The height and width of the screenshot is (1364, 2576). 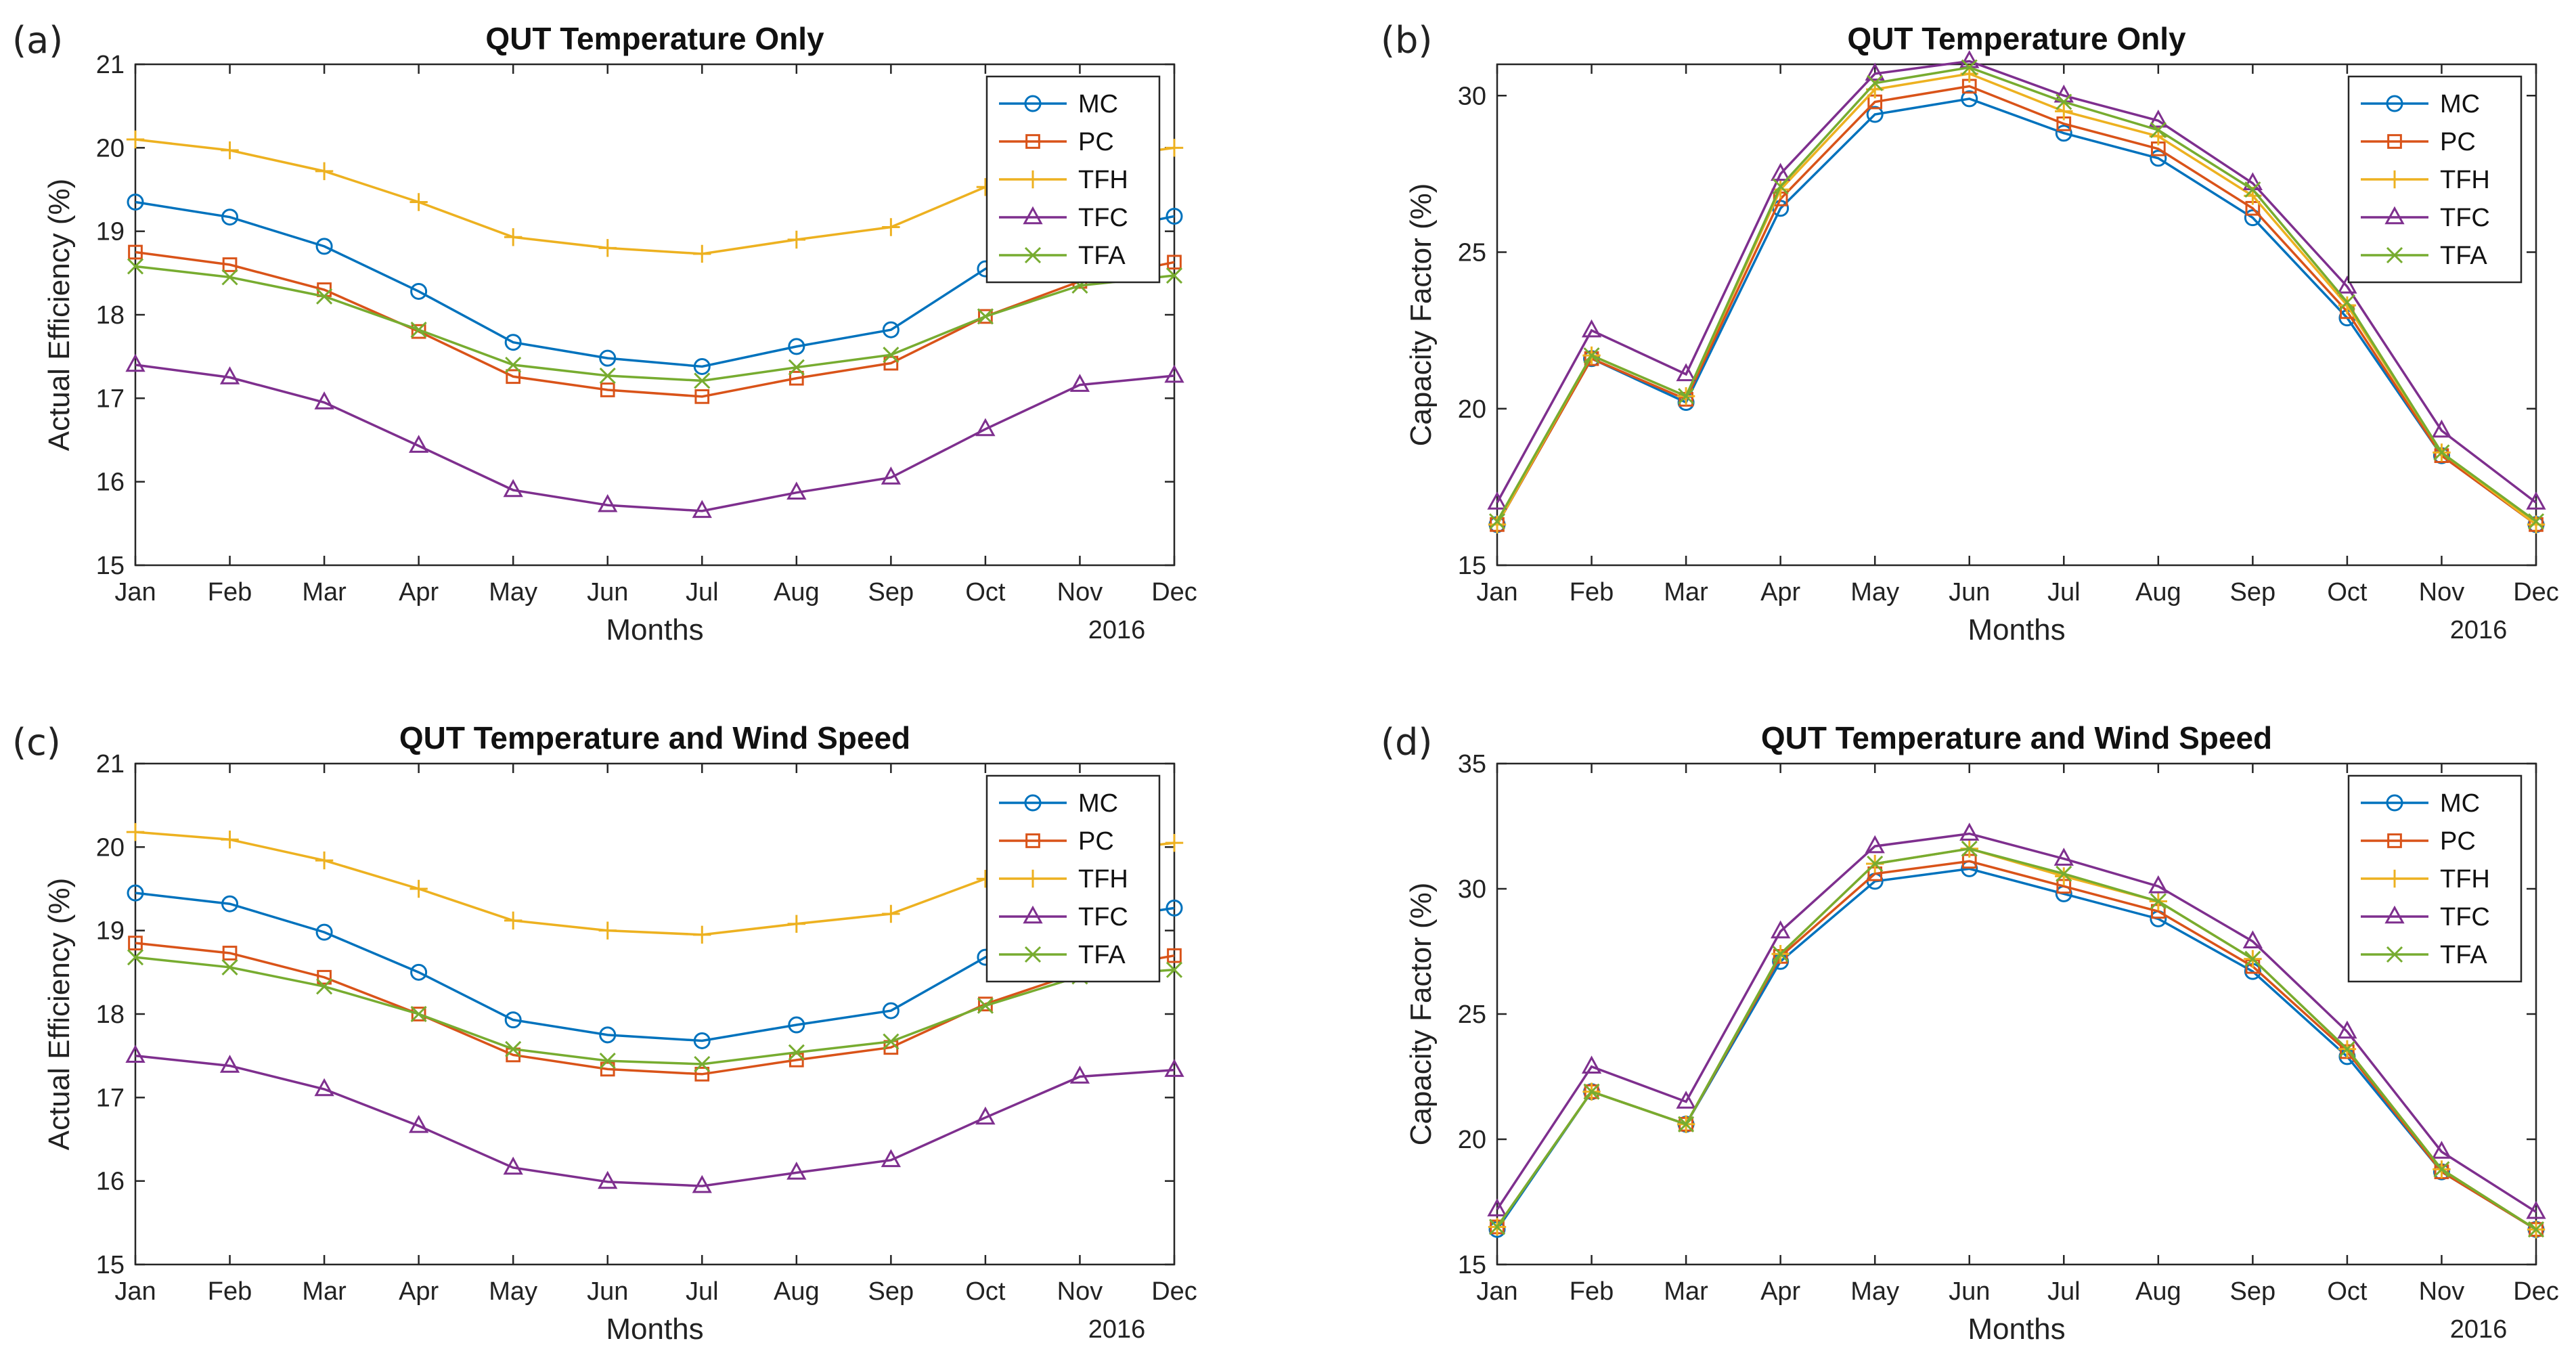 I want to click on y-tick-label: 15, so click(x=1472, y=1265).